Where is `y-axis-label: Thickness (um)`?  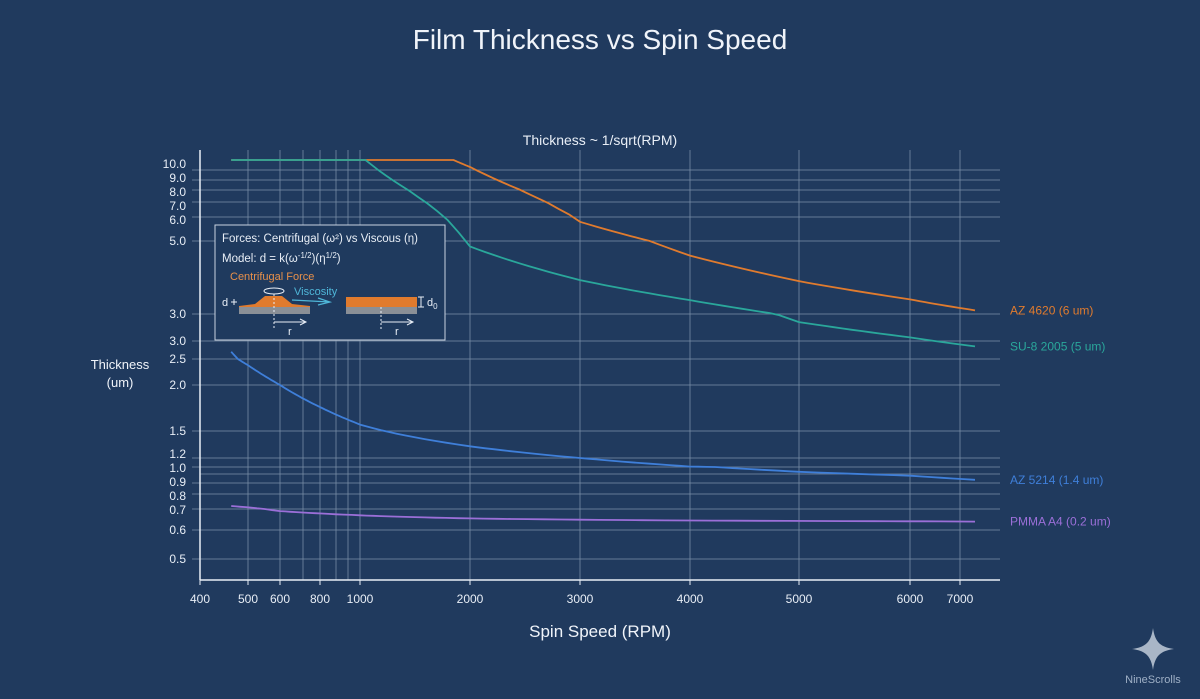
y-axis-label: Thickness (um) is located at coordinates (120, 373).